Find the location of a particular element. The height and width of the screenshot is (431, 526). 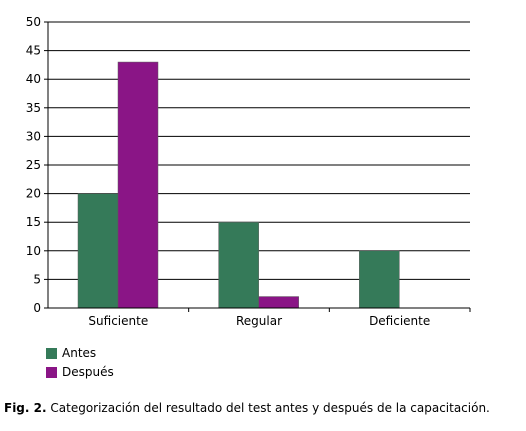

legend-item-antes: Antes is located at coordinates (80, 353).